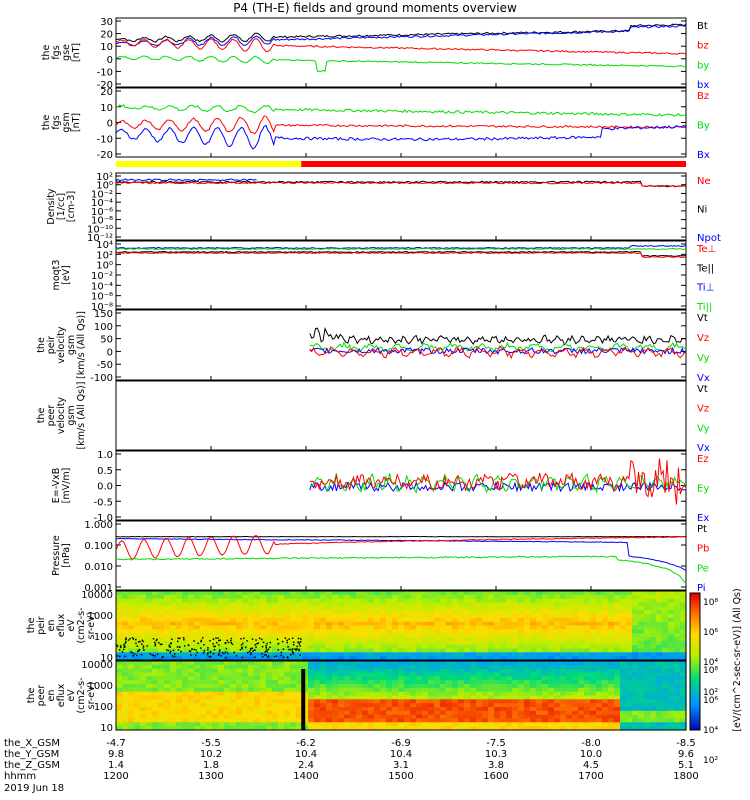 The width and height of the screenshot is (750, 800). I want to click on efield-ylabel-line: [mV/m], so click(66, 486).